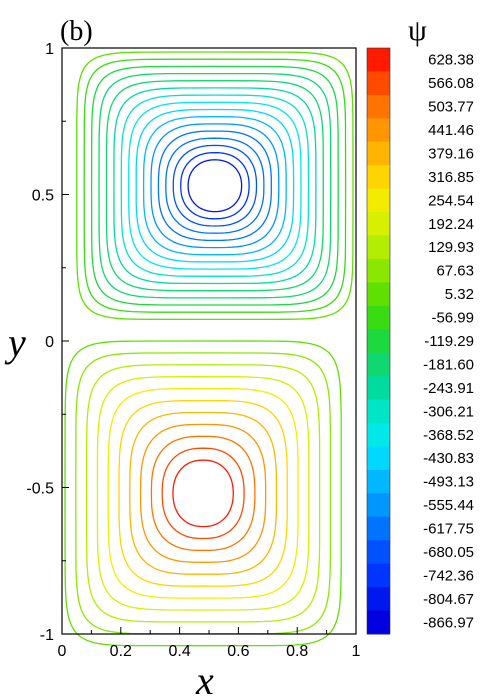 The image size is (480, 698). Describe the element at coordinates (15, 342) in the screenshot. I see `y-axis-title: y` at that location.